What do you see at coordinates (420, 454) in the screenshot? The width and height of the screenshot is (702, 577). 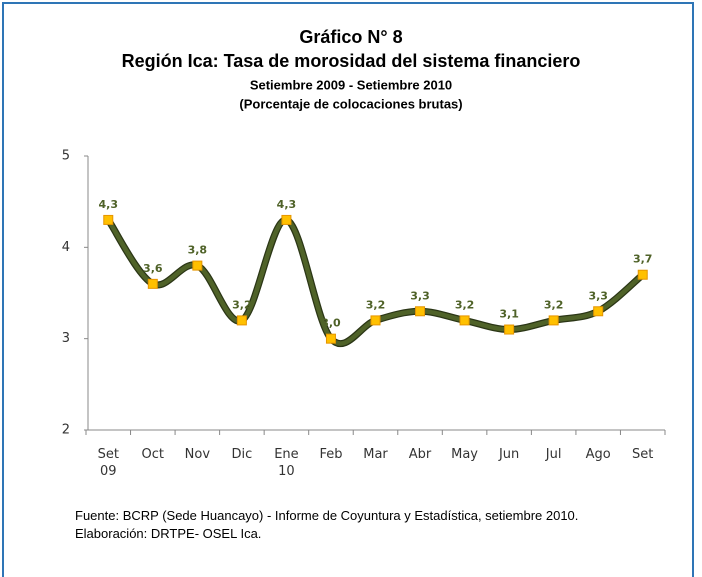 I see `x-tick-label: Abr` at bounding box center [420, 454].